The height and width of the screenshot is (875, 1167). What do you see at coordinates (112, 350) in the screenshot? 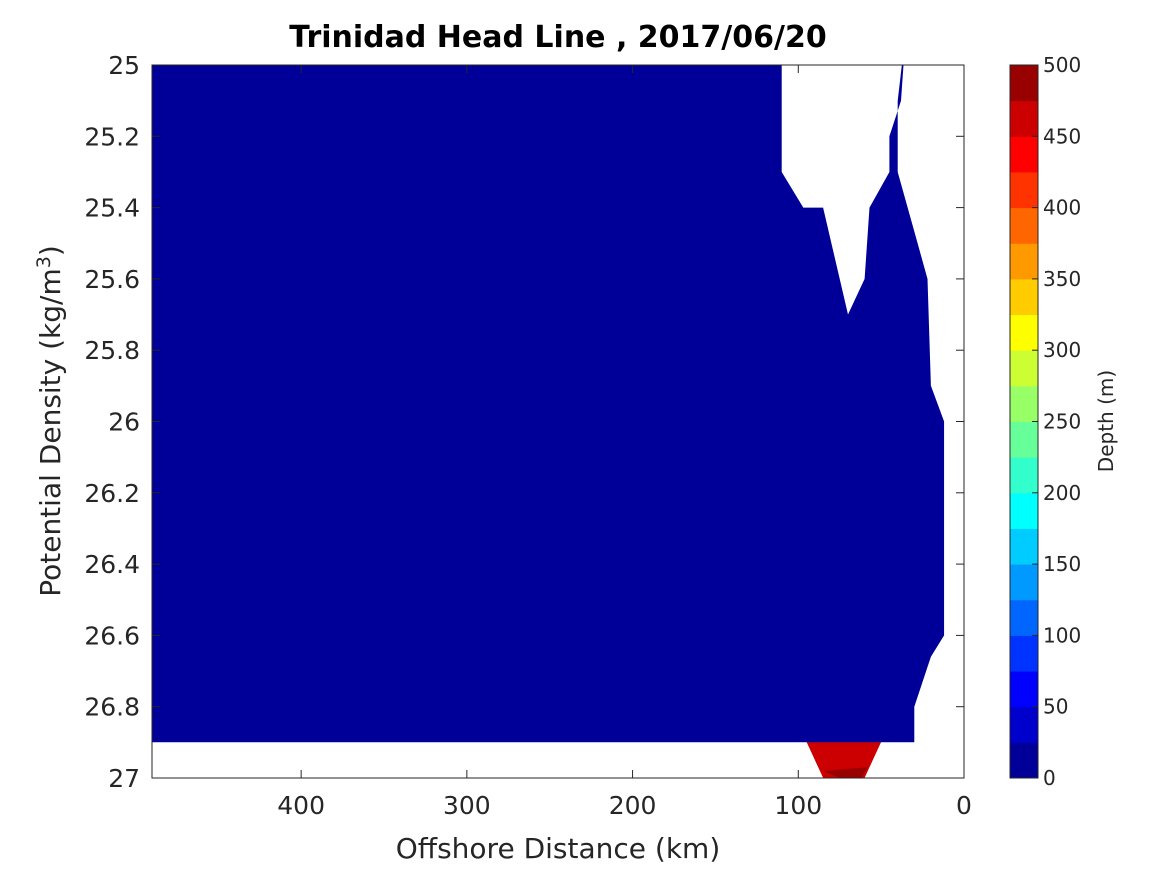
I see `y-tick-label: 25.8` at bounding box center [112, 350].